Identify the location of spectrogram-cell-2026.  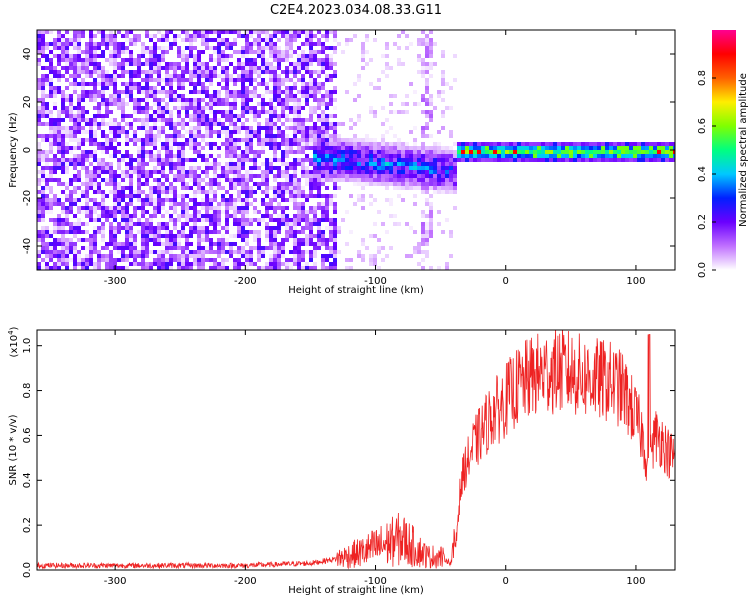
(227, 152).